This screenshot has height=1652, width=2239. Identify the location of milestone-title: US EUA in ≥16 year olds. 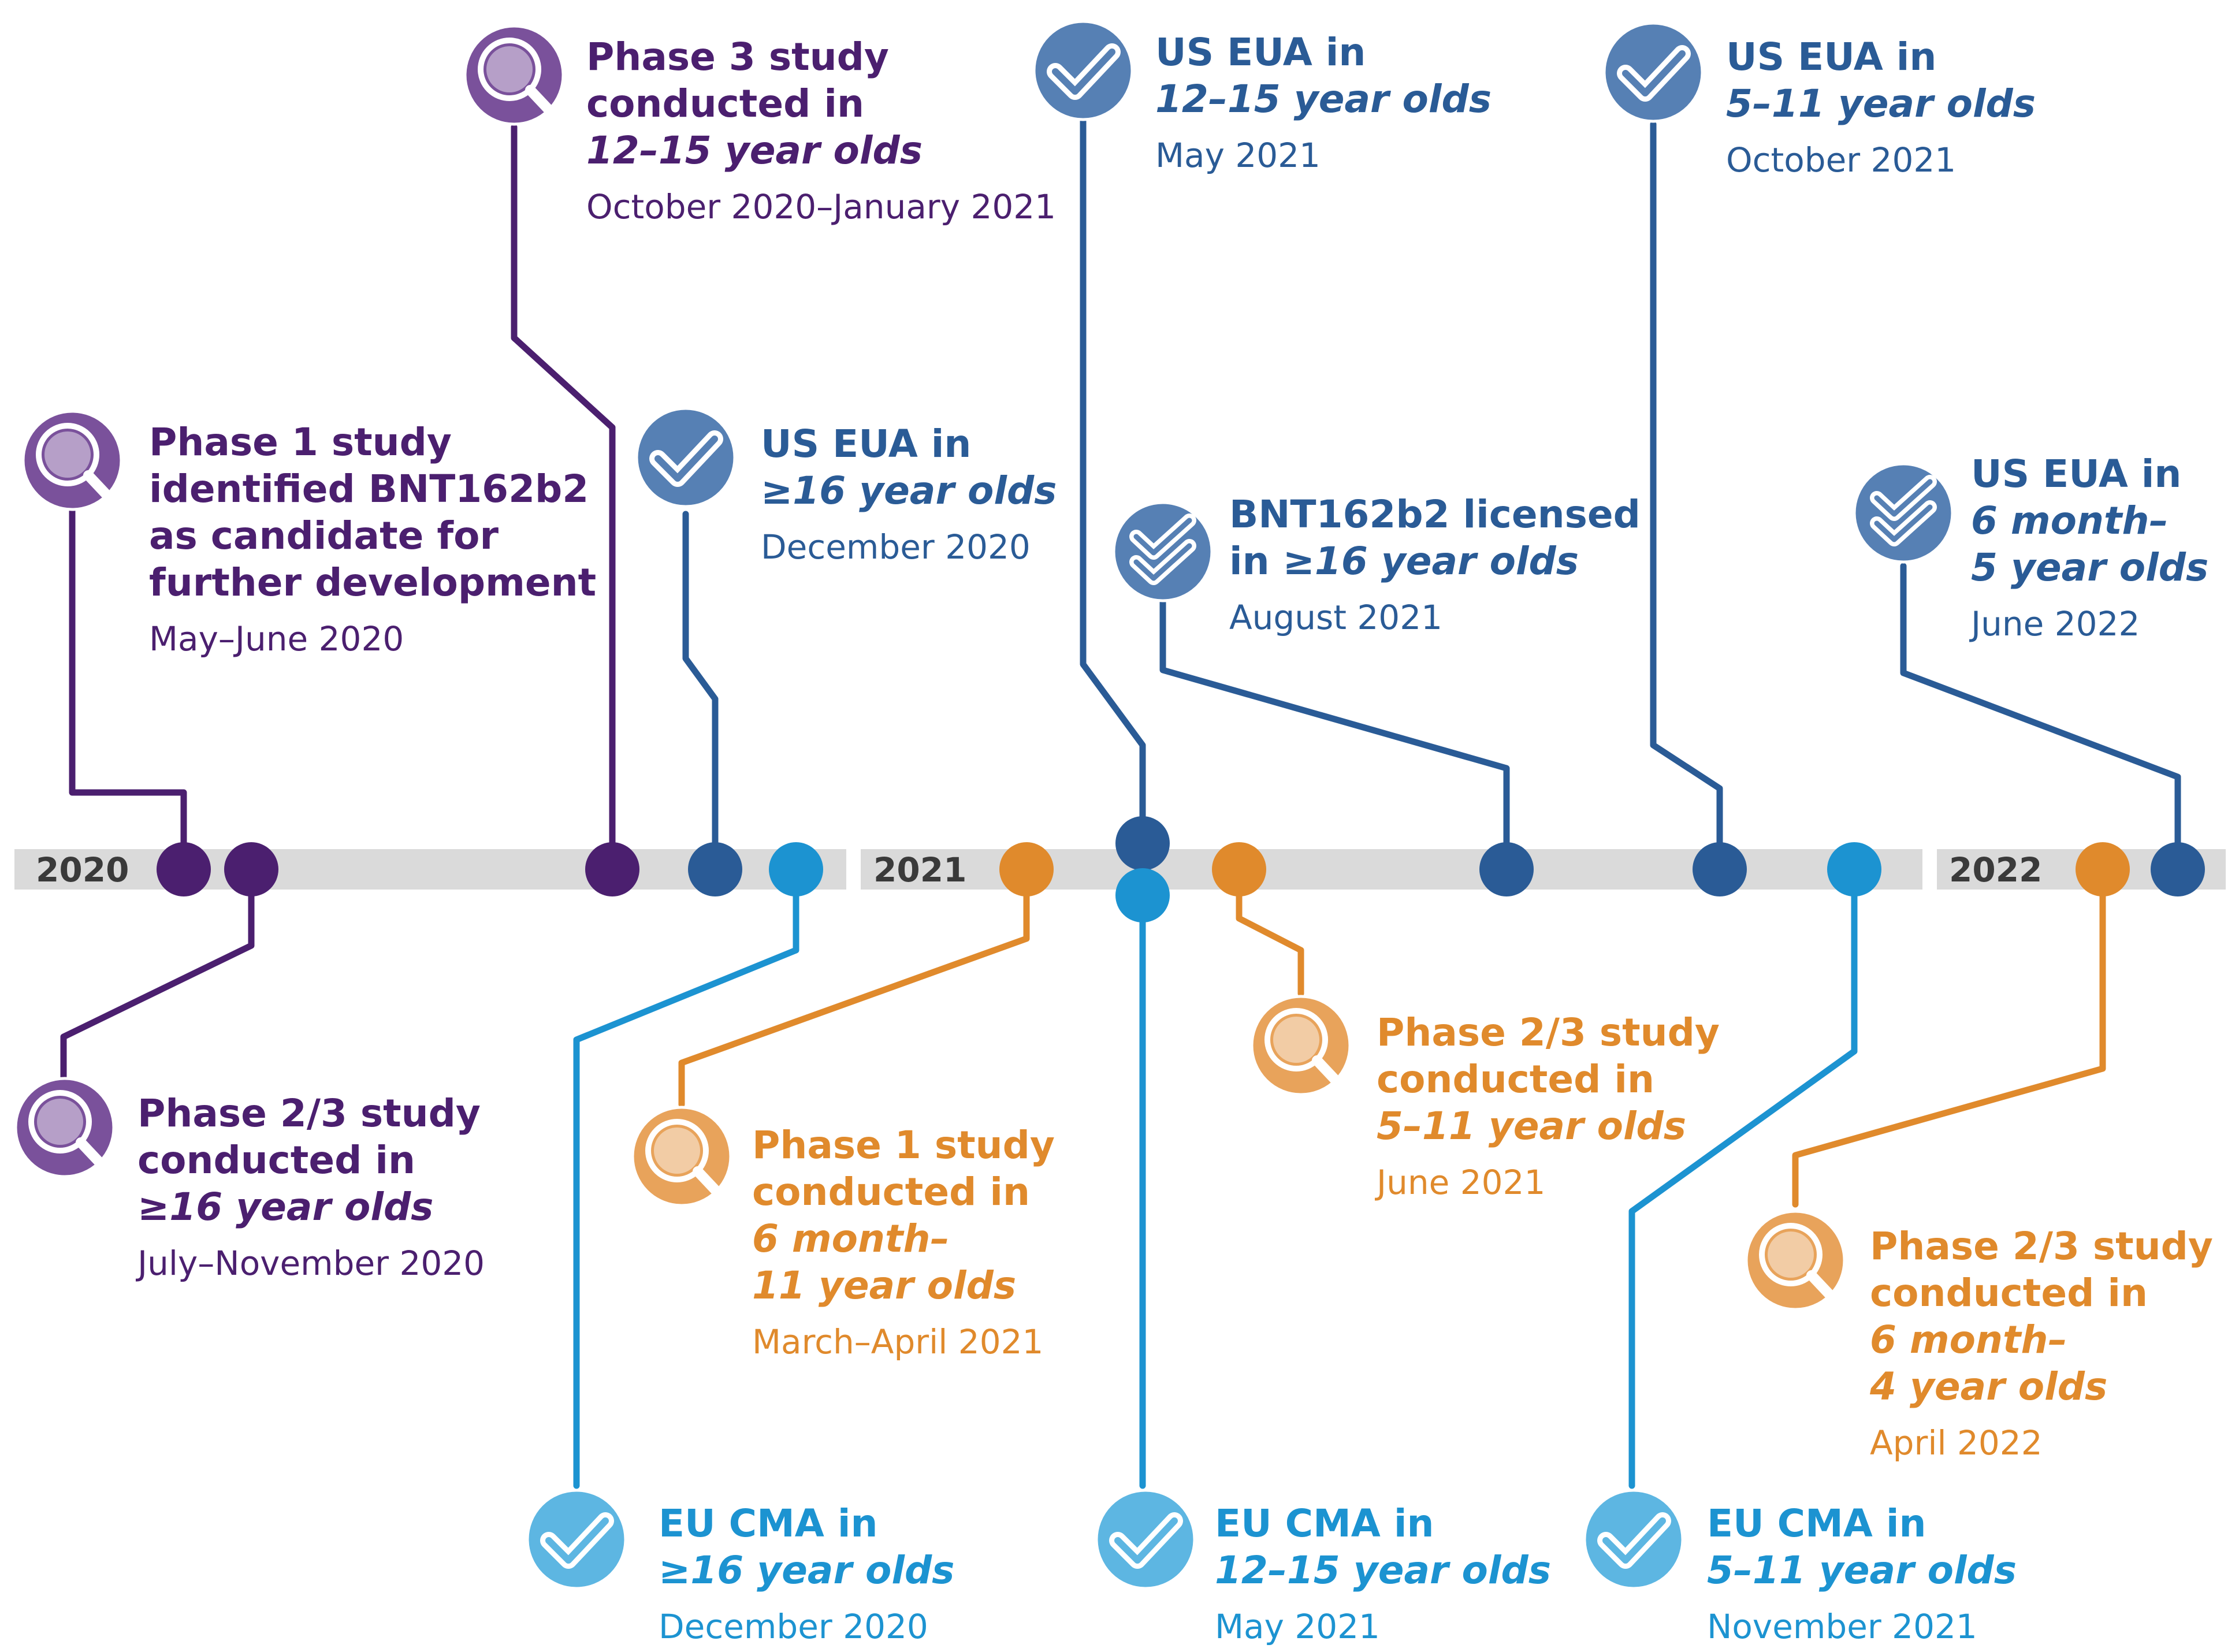
(909, 468).